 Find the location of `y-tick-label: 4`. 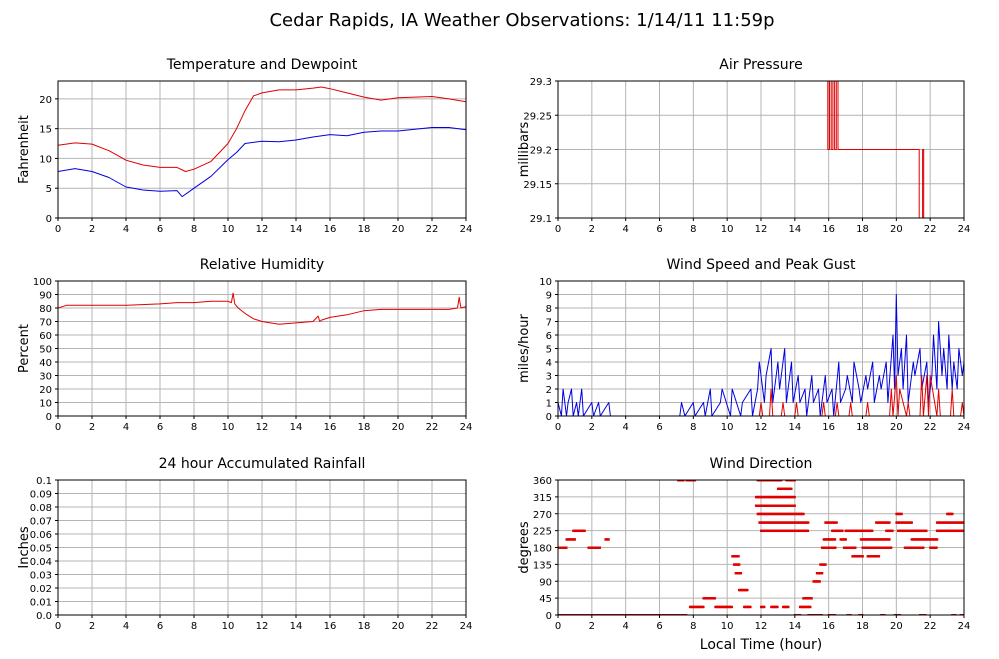

y-tick-label: 4 is located at coordinates (549, 363).